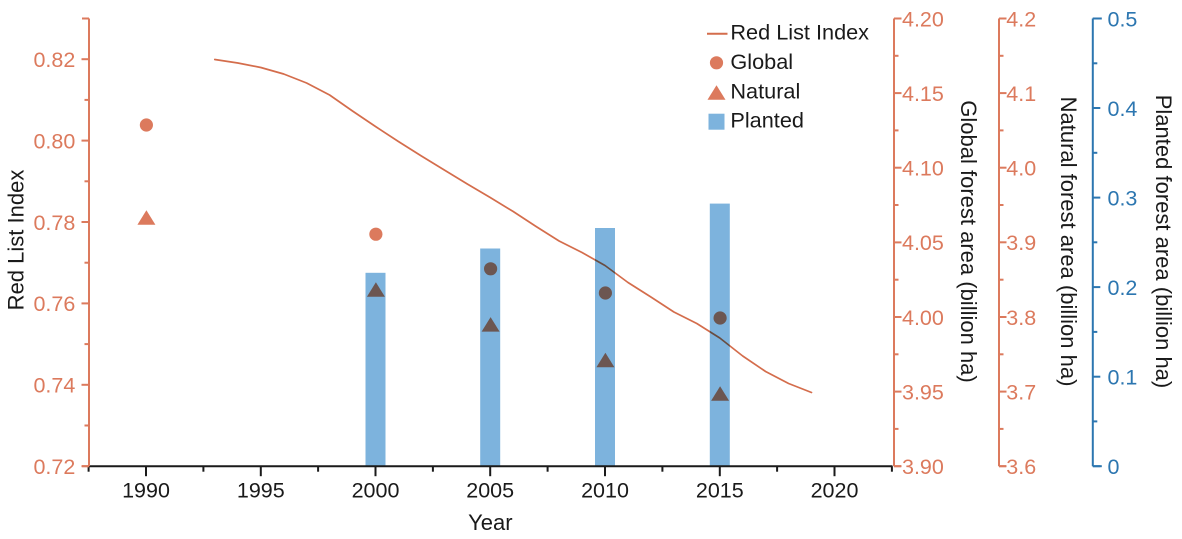 This screenshot has height=539, width=1182. What do you see at coordinates (968, 241) in the screenshot?
I see `svg-text:Global forest area (billion ha: Global forest area (billion ha)` at bounding box center [968, 241].